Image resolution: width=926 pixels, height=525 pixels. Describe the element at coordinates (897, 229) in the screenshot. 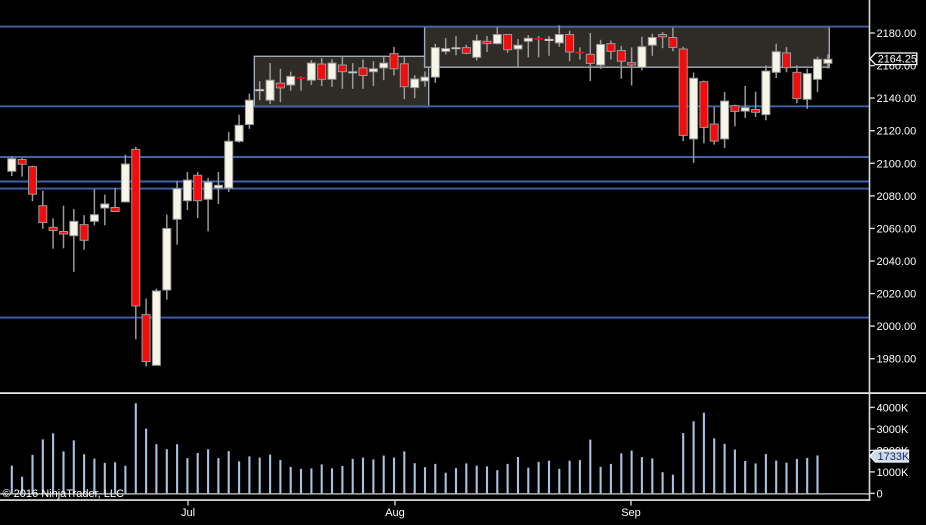

I see `svg-text: 2060.00` at that location.